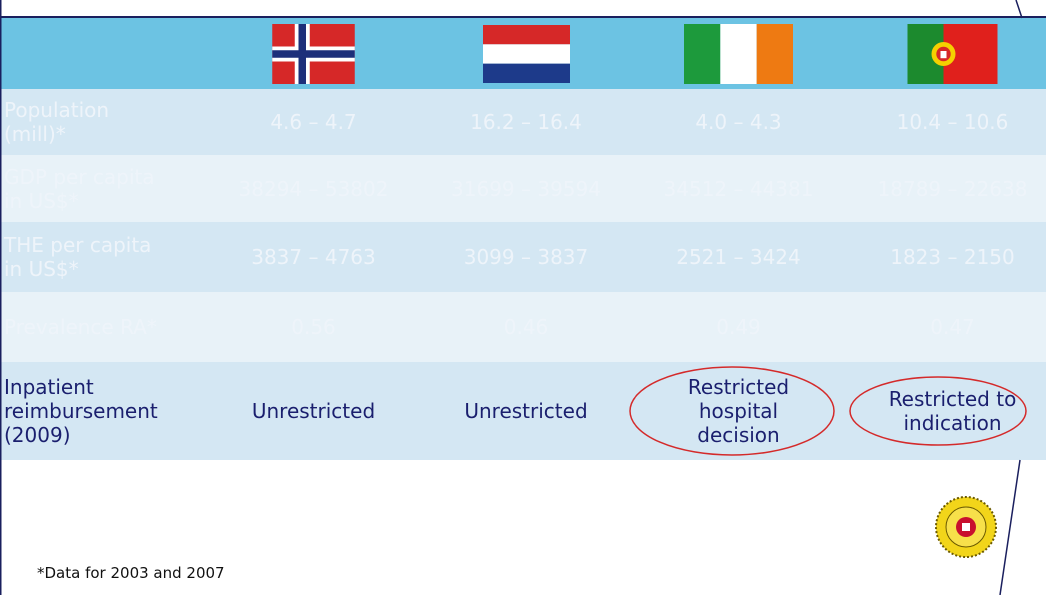 This screenshot has width=1046, height=595. I want to click on cell: Restricted to indication, so click(945, 411).